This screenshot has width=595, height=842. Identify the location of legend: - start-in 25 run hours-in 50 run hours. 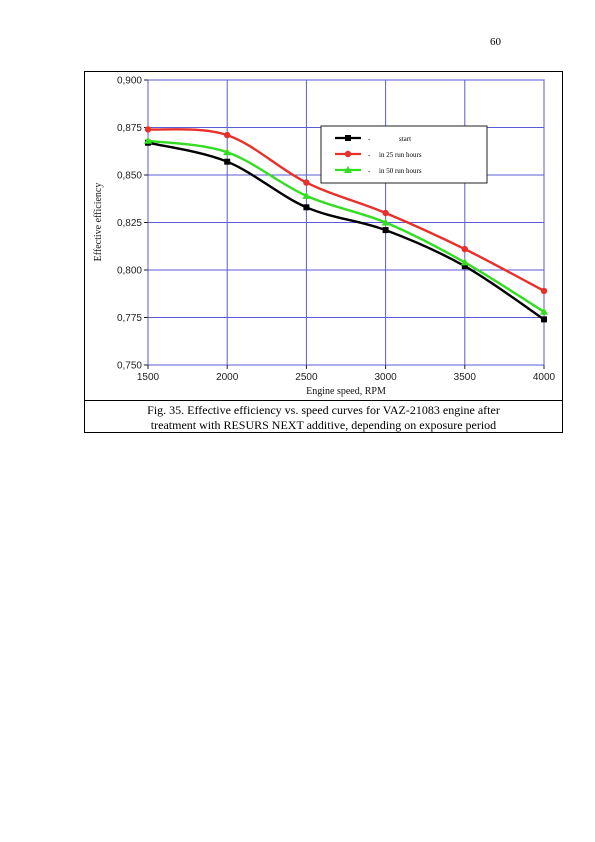
(404, 154).